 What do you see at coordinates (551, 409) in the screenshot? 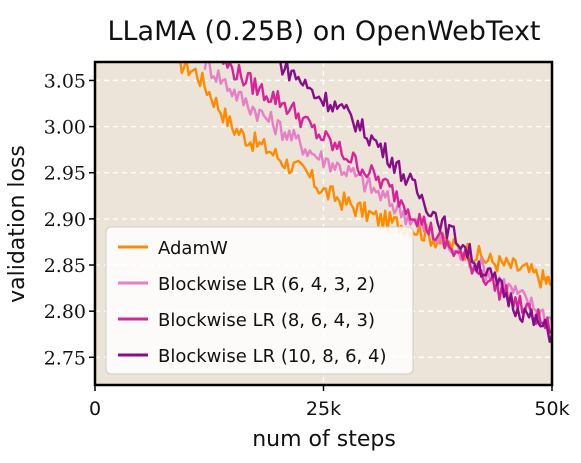
I see `x-tick-label: 50k` at bounding box center [551, 409].